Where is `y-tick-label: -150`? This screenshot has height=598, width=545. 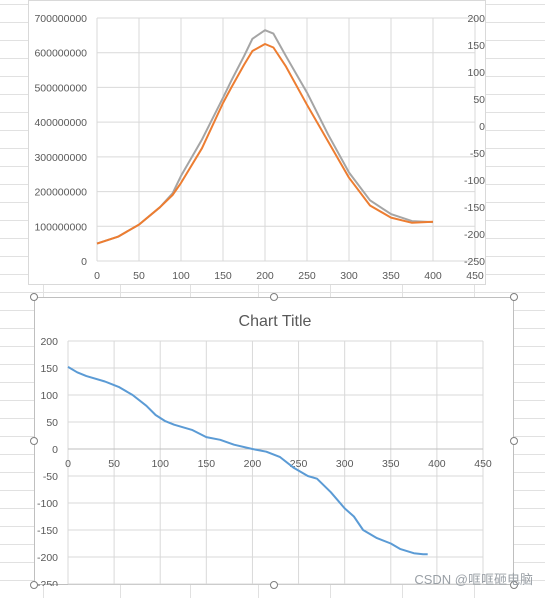 y-tick-label: -150 is located at coordinates (47, 531).